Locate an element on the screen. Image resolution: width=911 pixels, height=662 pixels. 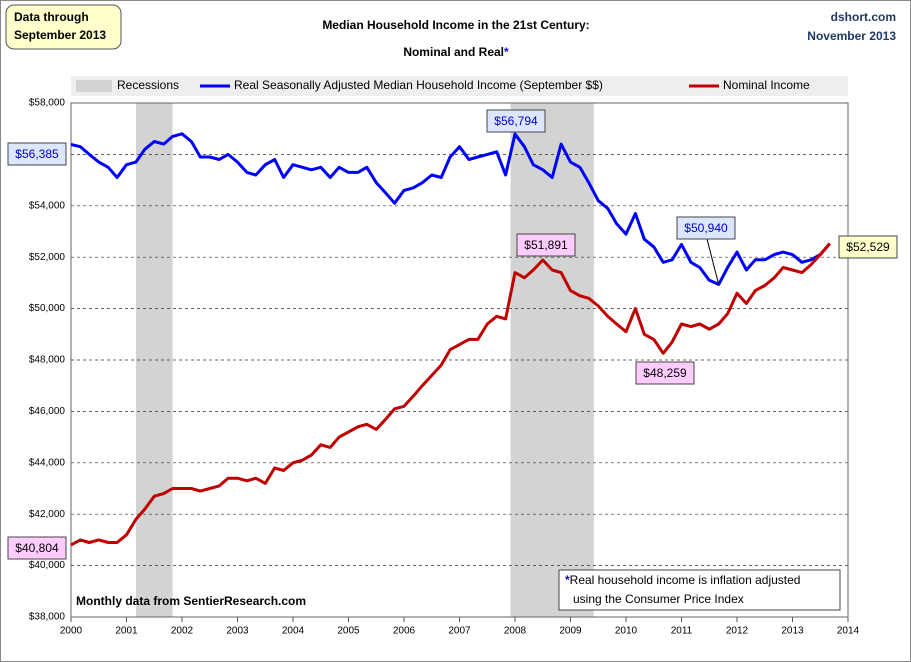
y-tick-label: $38,000 is located at coordinates (47, 617).